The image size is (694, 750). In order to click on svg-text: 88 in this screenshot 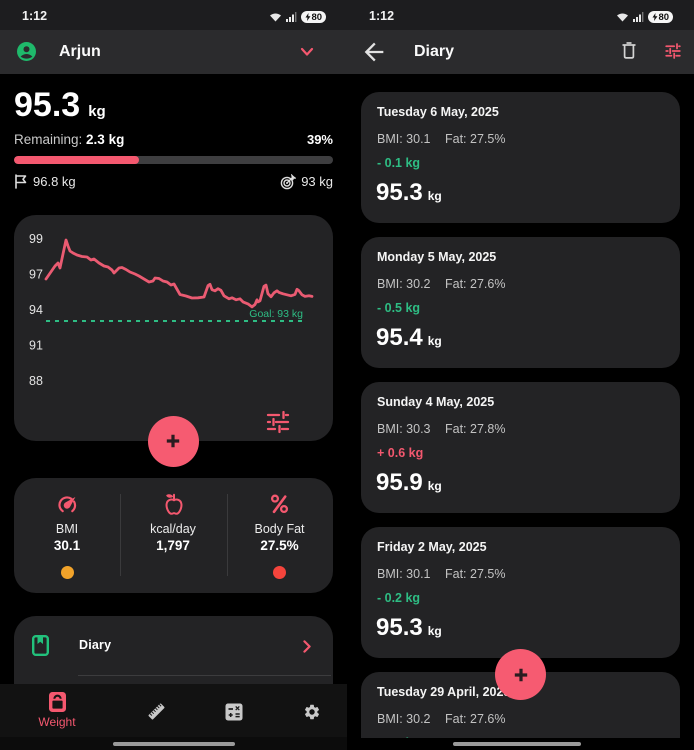, I will do `click(36, 381)`.